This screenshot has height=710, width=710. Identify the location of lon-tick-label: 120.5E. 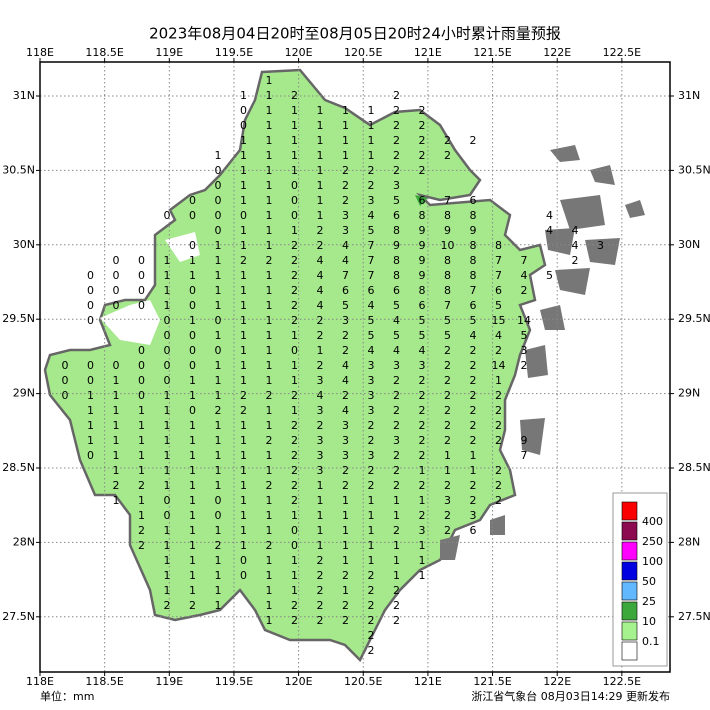
(363, 52).